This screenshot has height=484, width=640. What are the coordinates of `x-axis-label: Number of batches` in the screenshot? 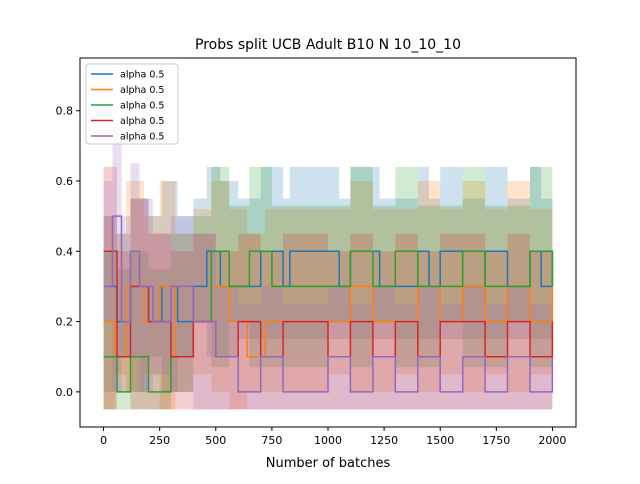 It's located at (328, 463).